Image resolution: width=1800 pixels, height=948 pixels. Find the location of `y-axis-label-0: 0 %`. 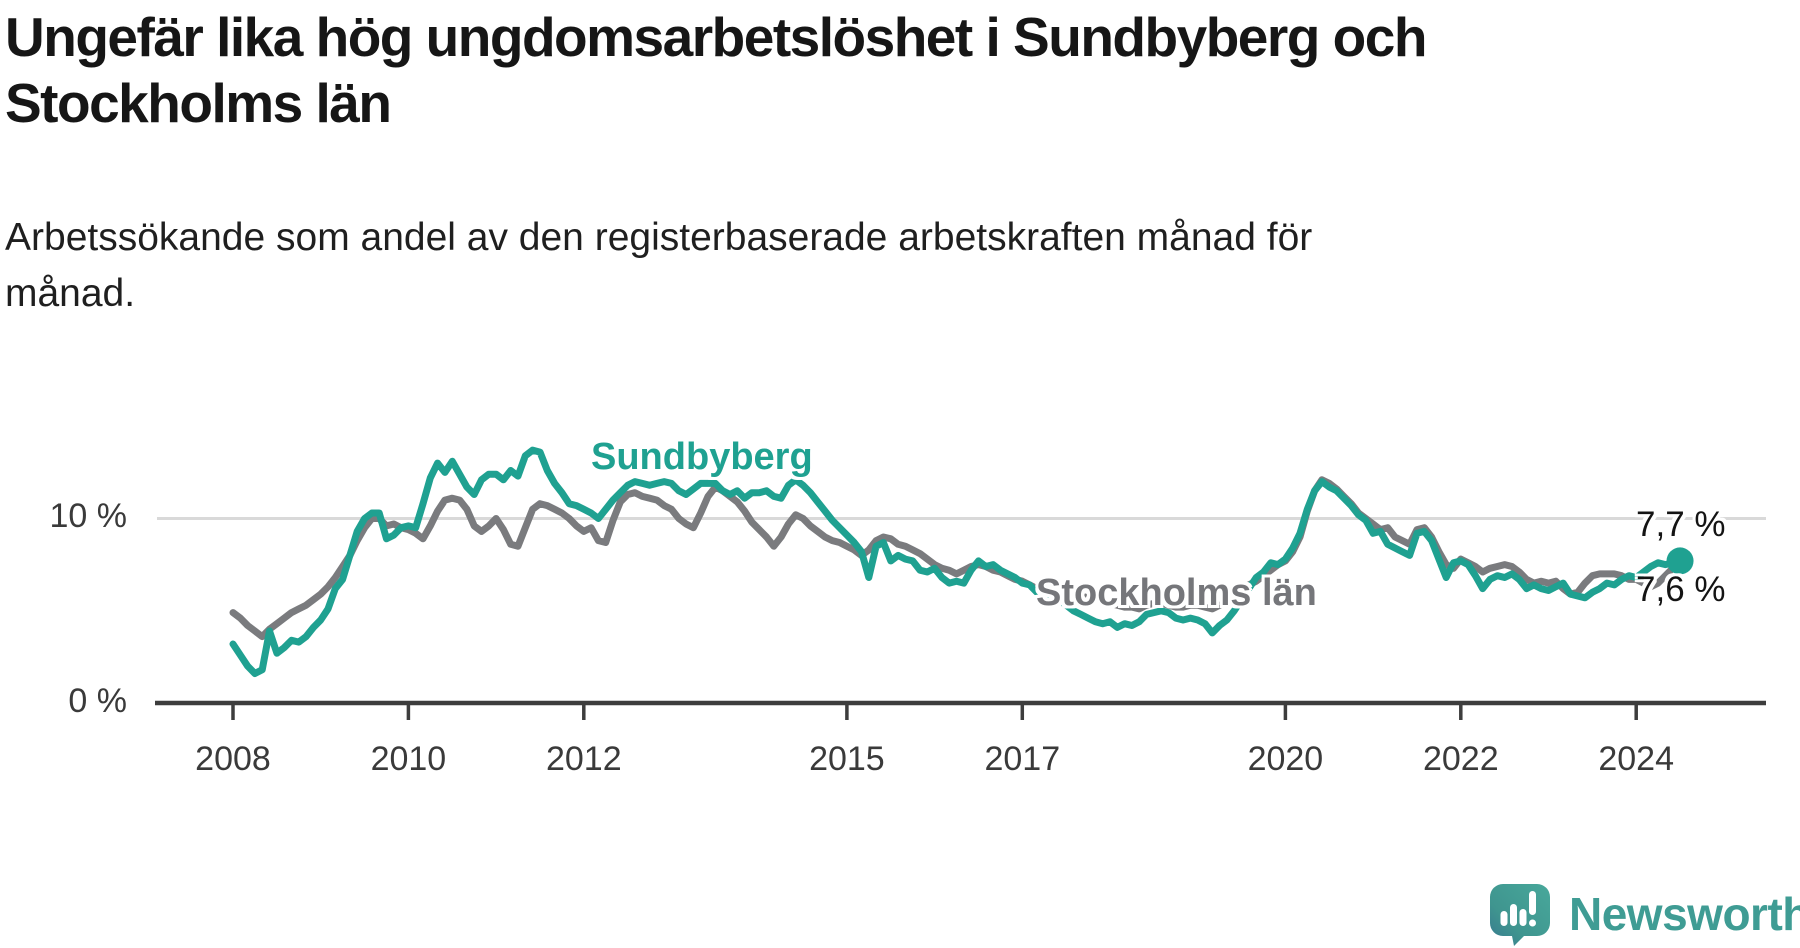

y-axis-label-0: 0 % is located at coordinates (97, 701).